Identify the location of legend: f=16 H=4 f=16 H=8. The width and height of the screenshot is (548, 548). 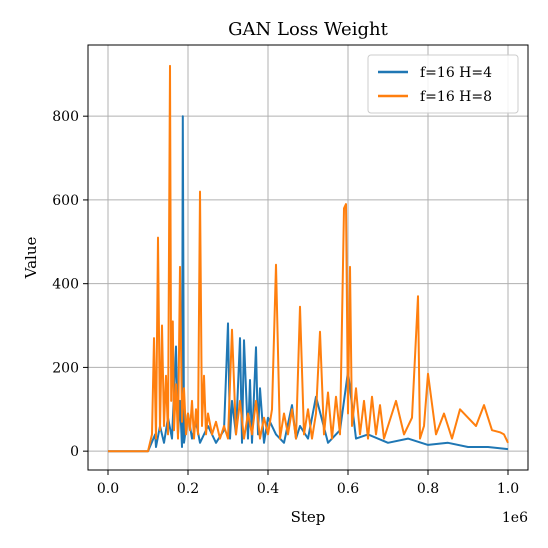
(443, 84).